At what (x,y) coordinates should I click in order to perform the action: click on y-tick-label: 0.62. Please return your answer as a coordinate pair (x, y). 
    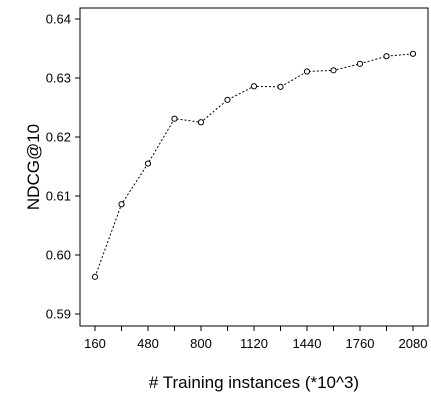
    Looking at the image, I should click on (58, 137).